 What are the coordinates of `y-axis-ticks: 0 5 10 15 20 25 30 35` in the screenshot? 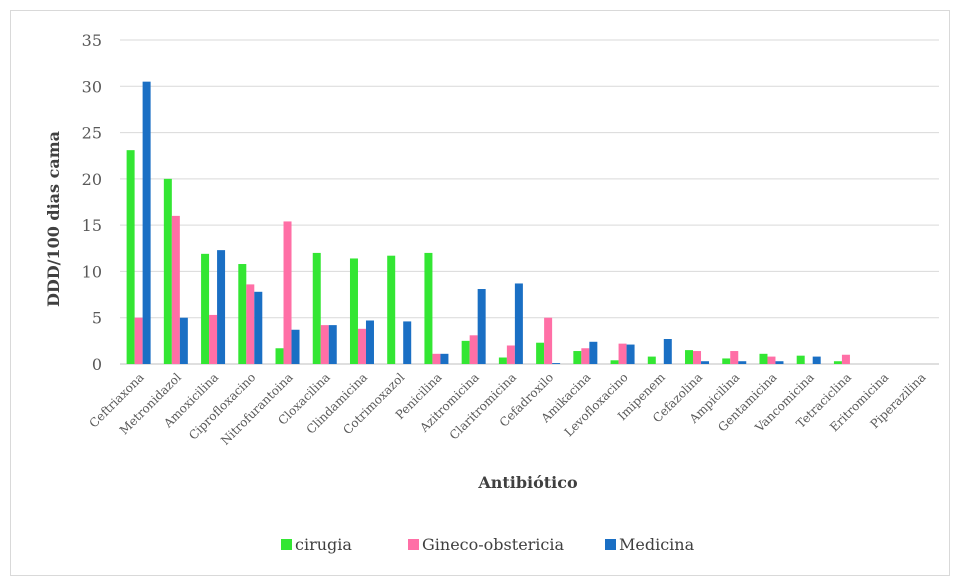 It's located at (92, 202).